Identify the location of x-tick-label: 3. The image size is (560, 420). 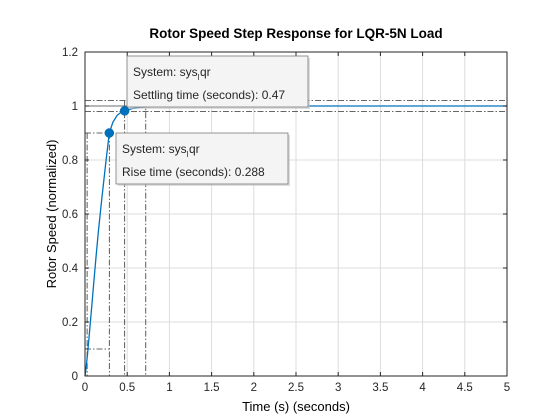
(338, 388).